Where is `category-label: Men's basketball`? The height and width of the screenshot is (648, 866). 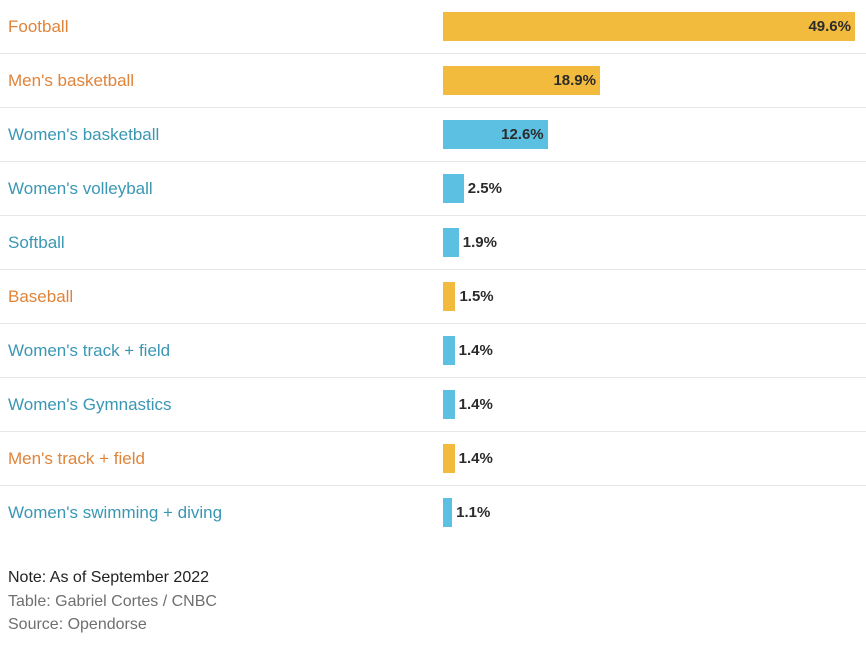 category-label: Men's basketball is located at coordinates (71, 80).